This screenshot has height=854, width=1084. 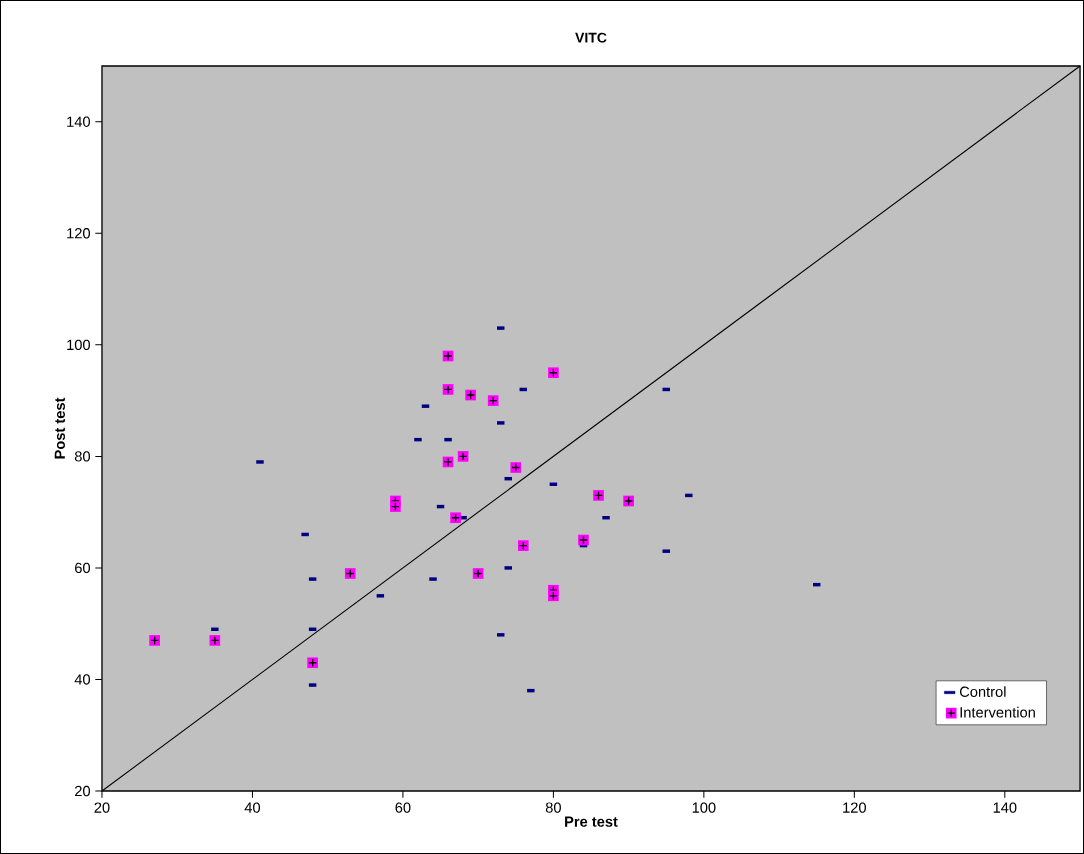 I want to click on x-tick-label: 60, so click(x=403, y=807).